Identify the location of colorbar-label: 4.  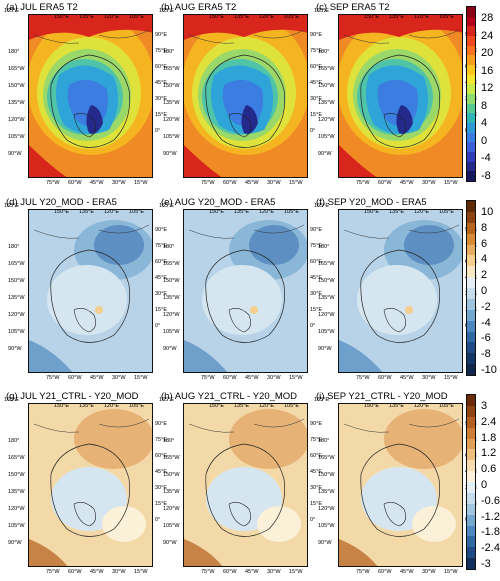
(484, 123).